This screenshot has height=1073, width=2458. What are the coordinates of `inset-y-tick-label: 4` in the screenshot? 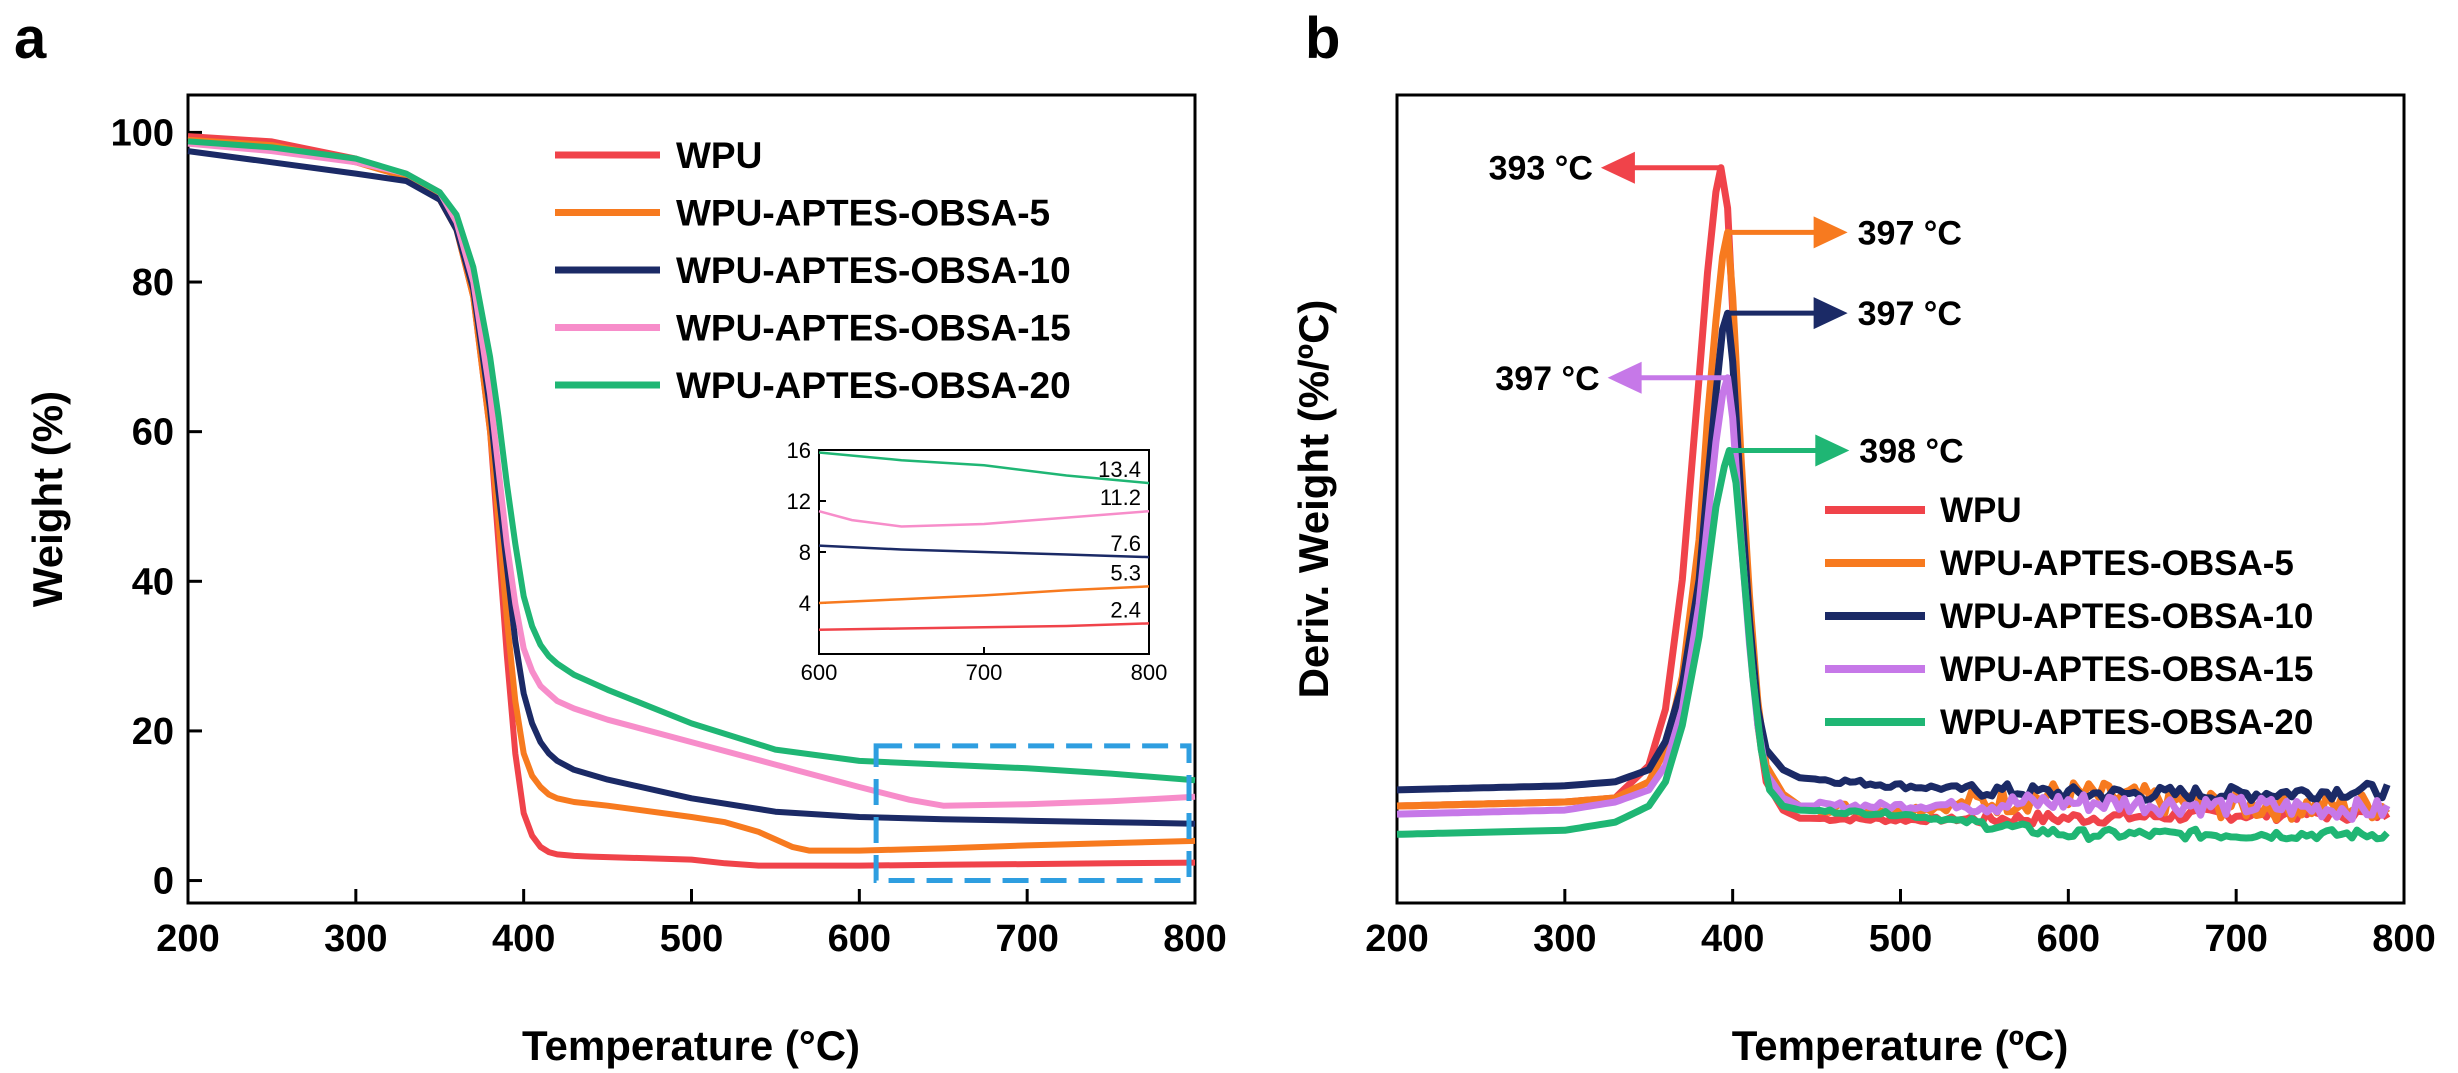 It's located at (805, 603).